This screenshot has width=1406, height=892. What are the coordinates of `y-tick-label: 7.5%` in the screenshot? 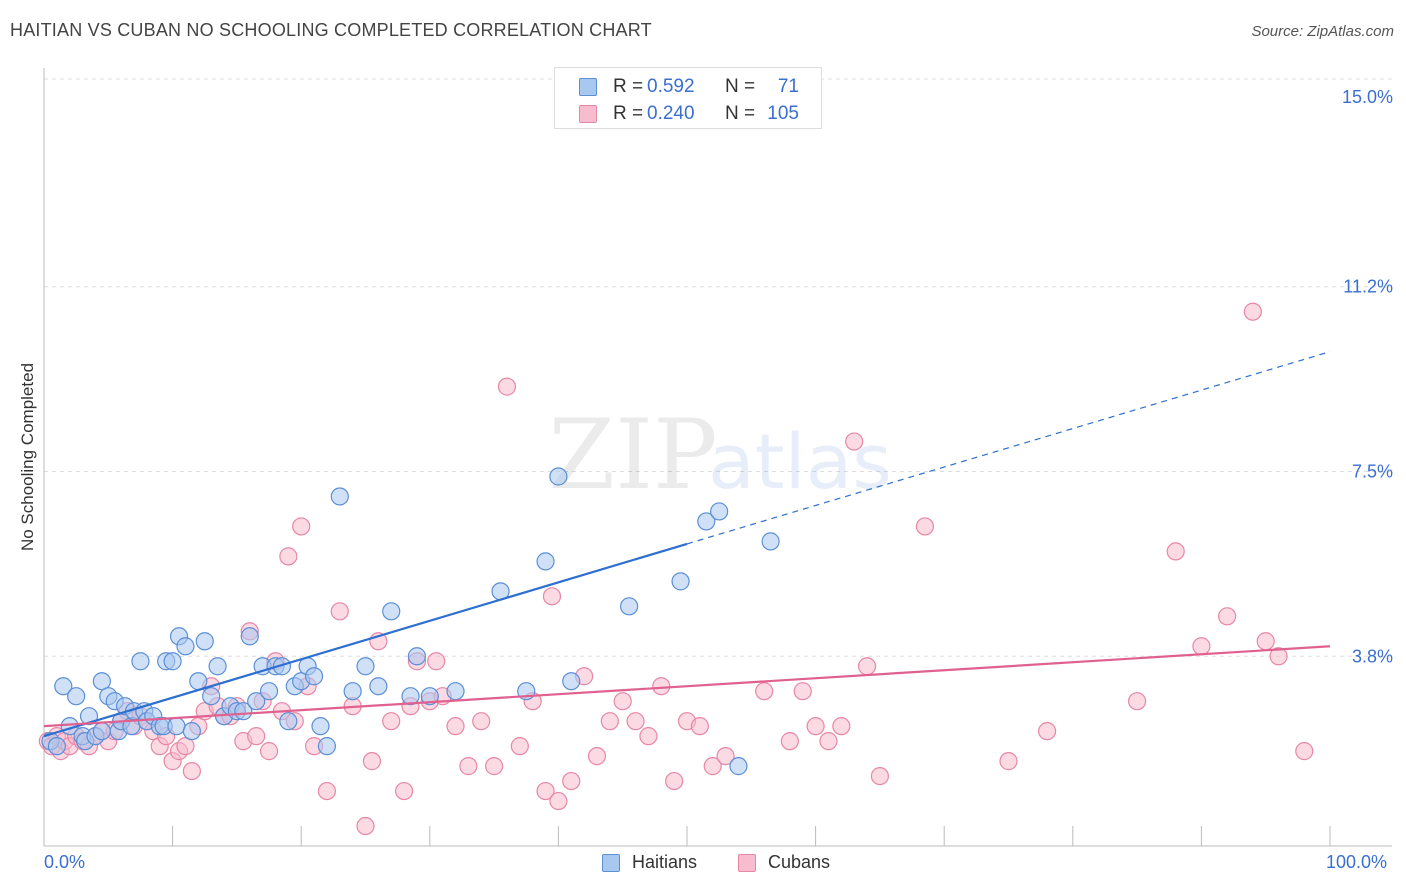 It's located at (1372, 472).